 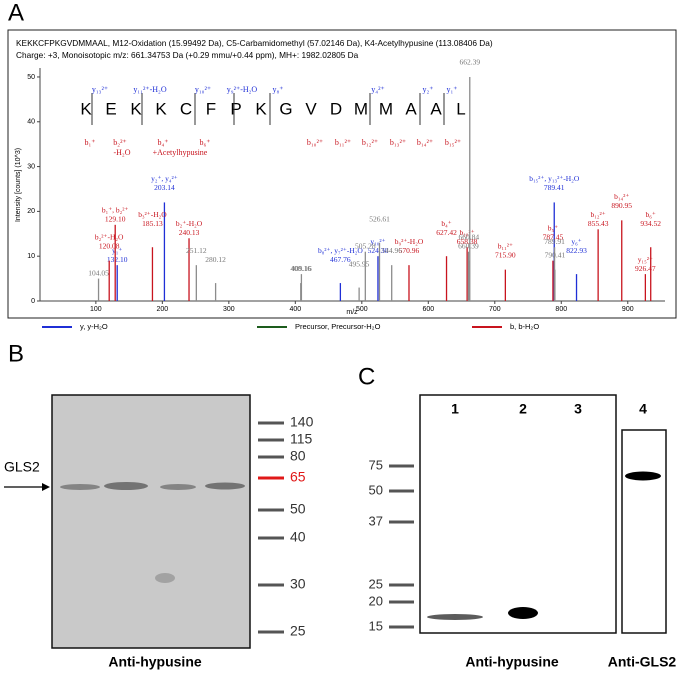 I want to click on fragment-label: b₆⁺, so click(x=204, y=142).